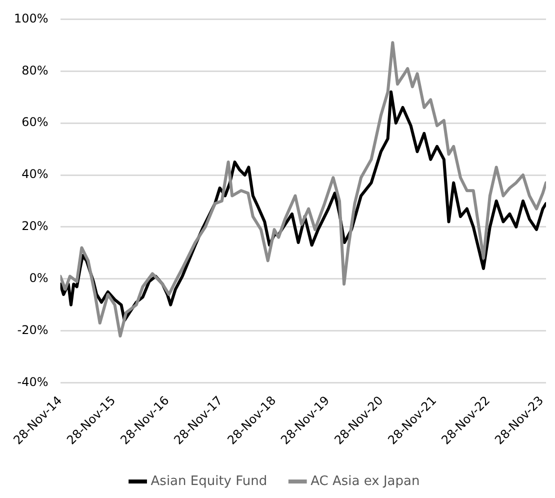 Image resolution: width=555 pixels, height=498 pixels. What do you see at coordinates (32, 329) in the screenshot?
I see `y-tick-label: -20%` at bounding box center [32, 329].